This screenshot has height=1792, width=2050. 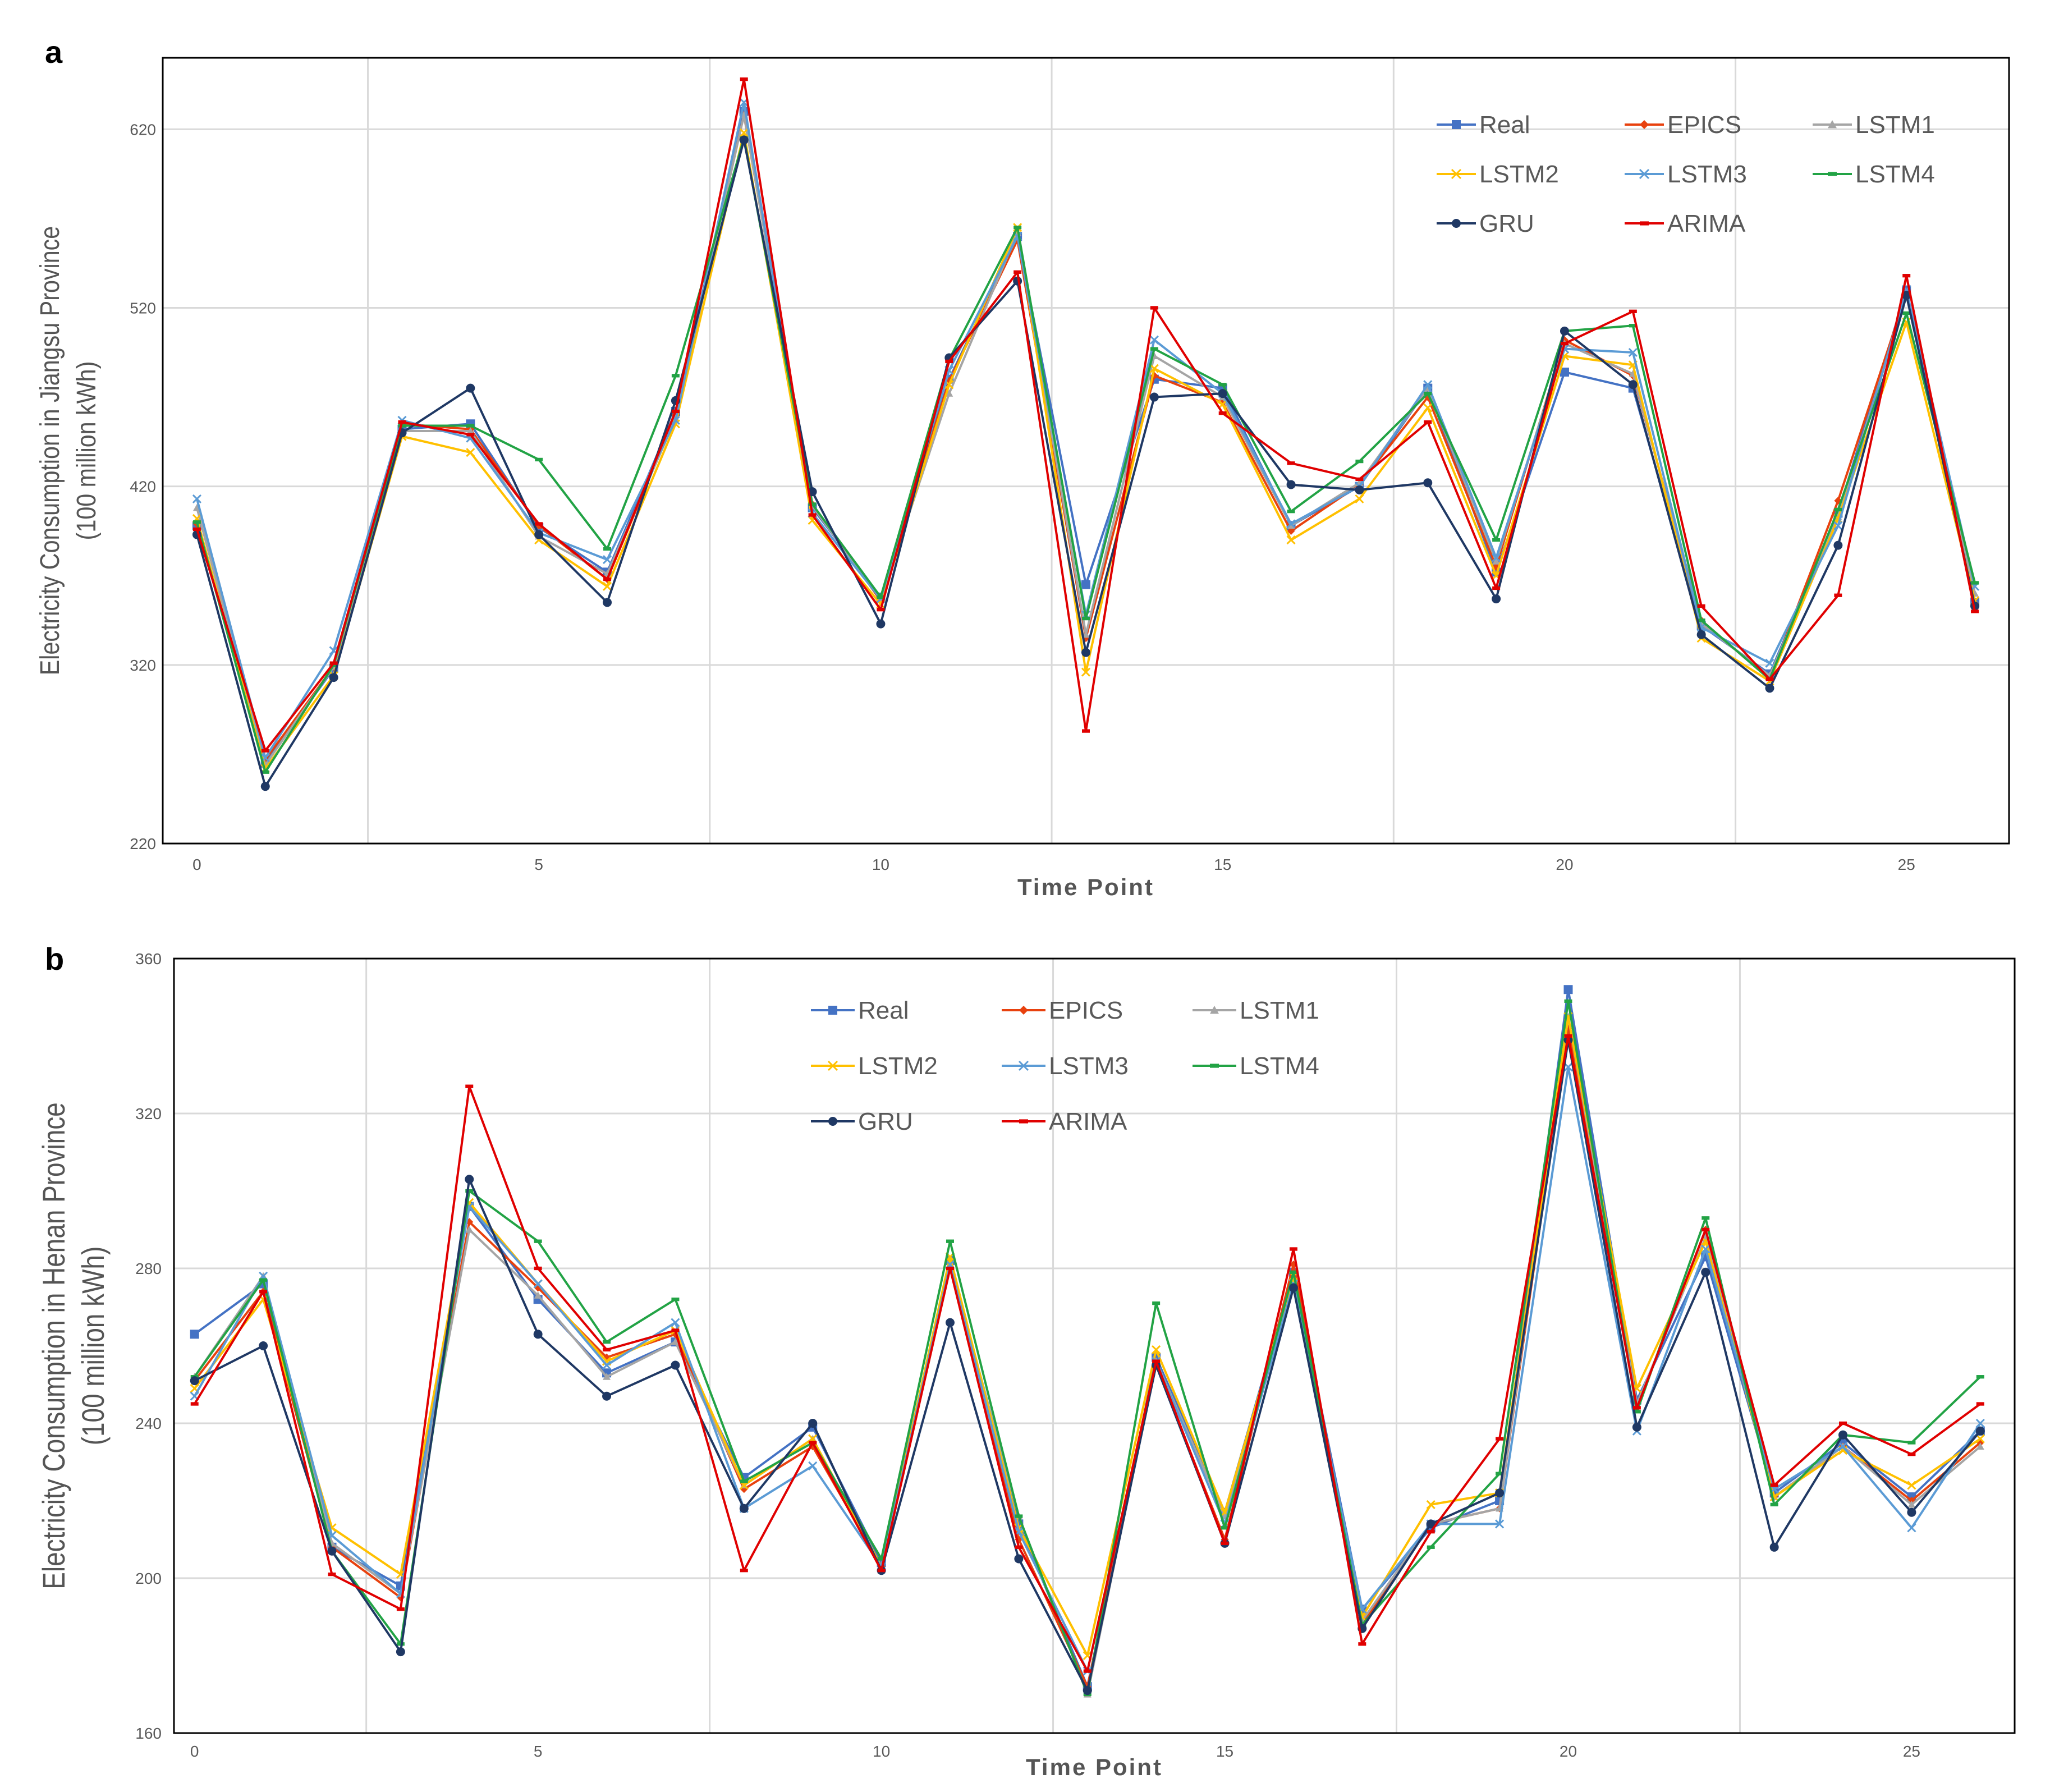 What do you see at coordinates (55, 959) in the screenshot?
I see `panel-label-b: b` at bounding box center [55, 959].